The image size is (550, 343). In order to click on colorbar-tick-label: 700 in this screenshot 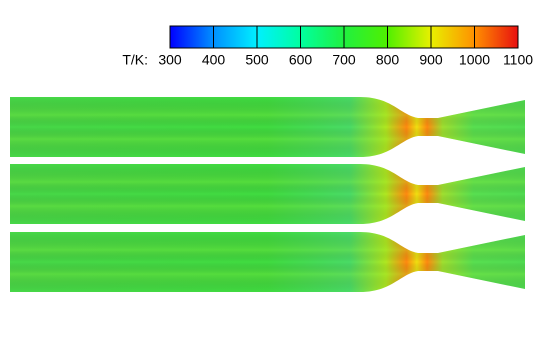, I will do `click(344, 60)`.